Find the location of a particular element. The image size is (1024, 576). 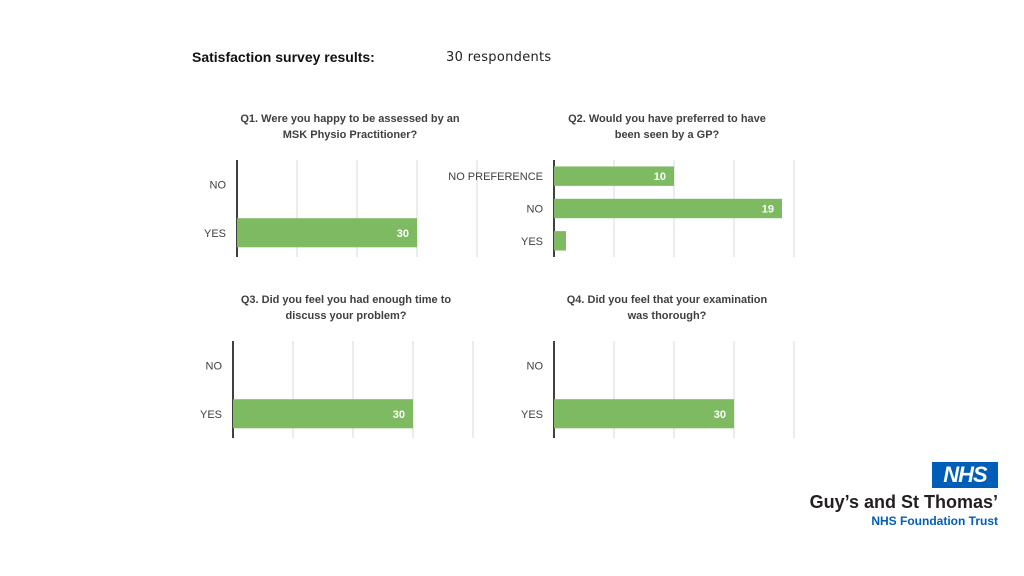

chart-title-line-2: MSK Physio Practitioner? is located at coordinates (350, 135).